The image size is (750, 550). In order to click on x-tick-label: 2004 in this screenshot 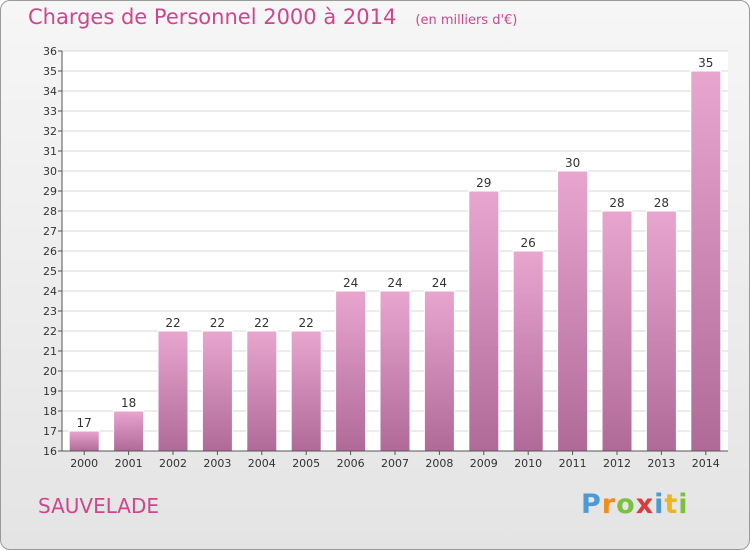, I will do `click(262, 463)`.